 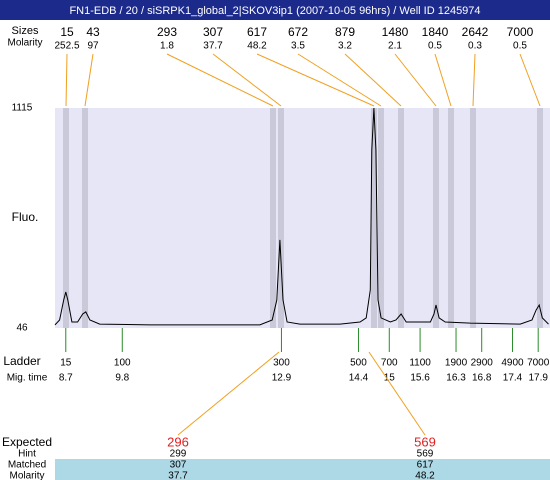 I want to click on ladder-mig-time: 12.9, so click(x=282, y=378).